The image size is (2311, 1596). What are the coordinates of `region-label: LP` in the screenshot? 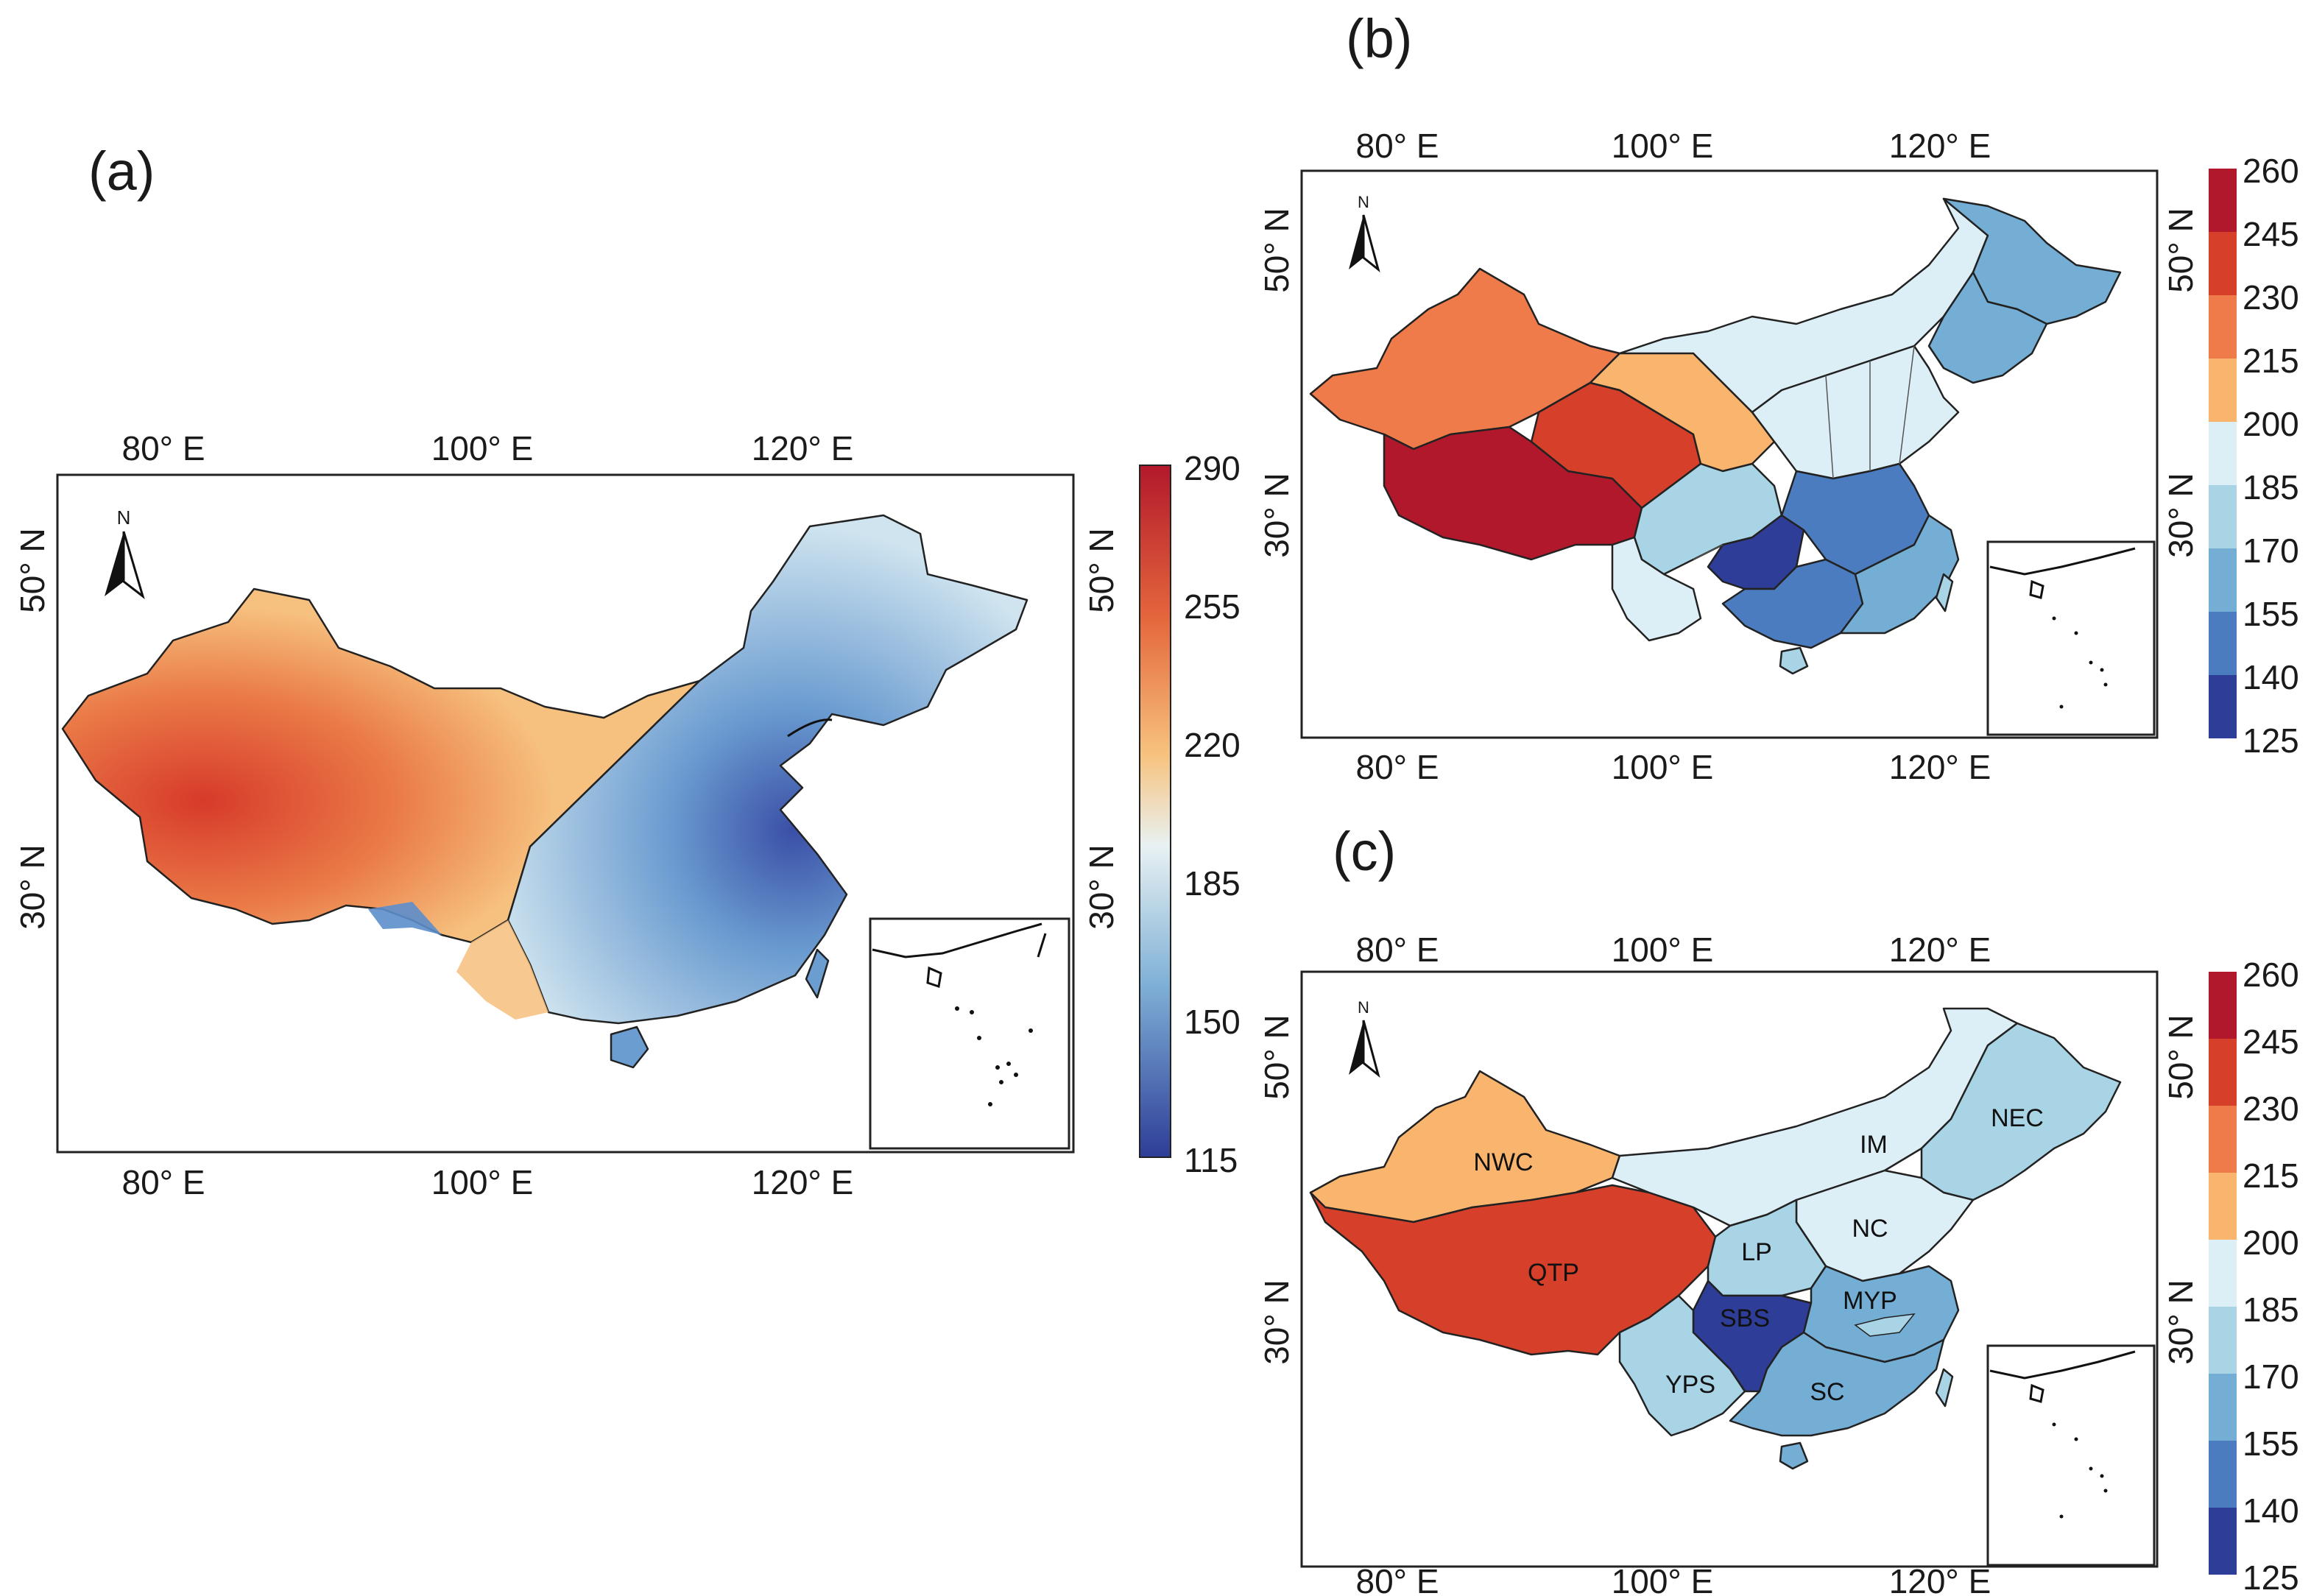 It's located at (1756, 1252).